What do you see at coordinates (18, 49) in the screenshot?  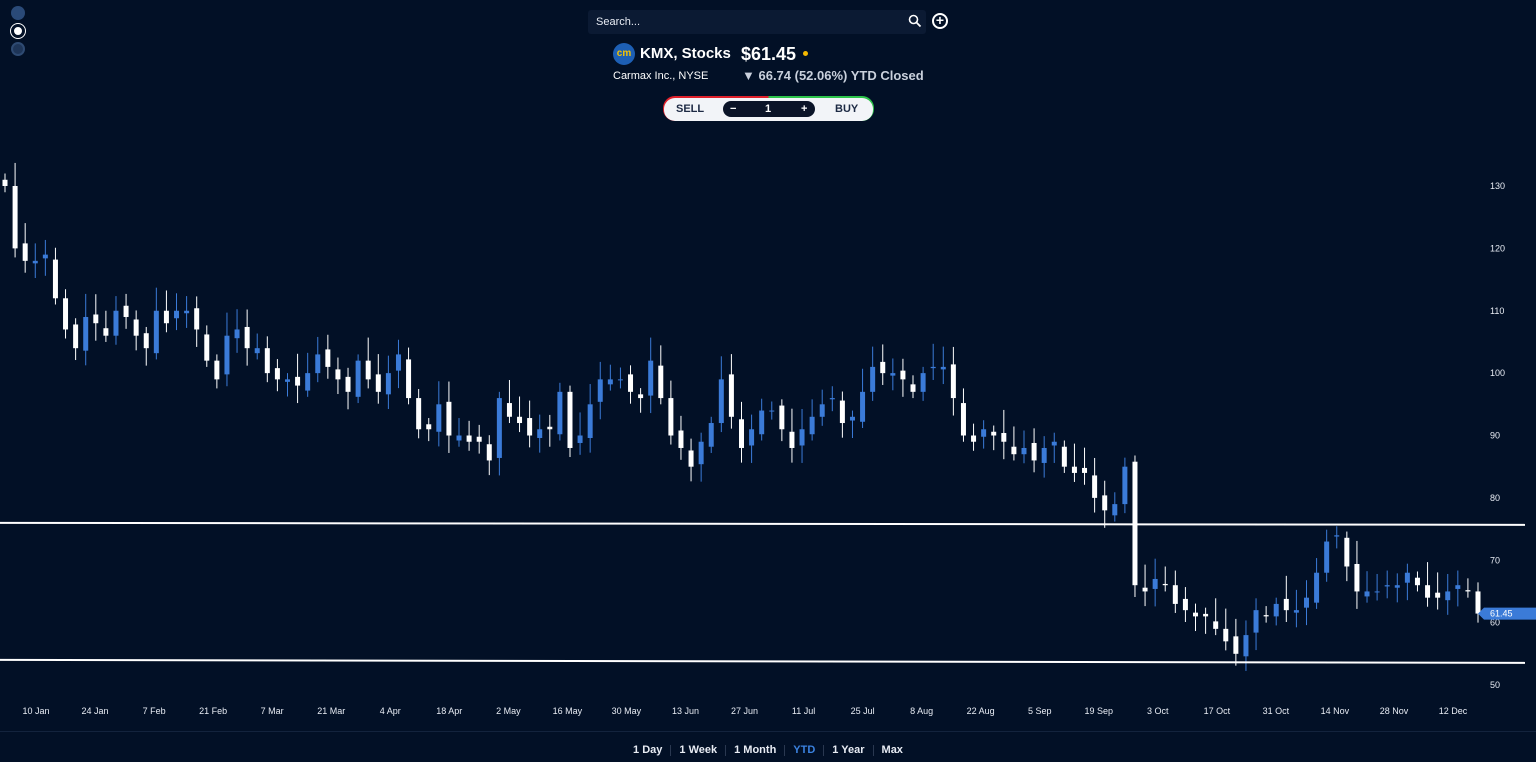 I see `settings-icon` at bounding box center [18, 49].